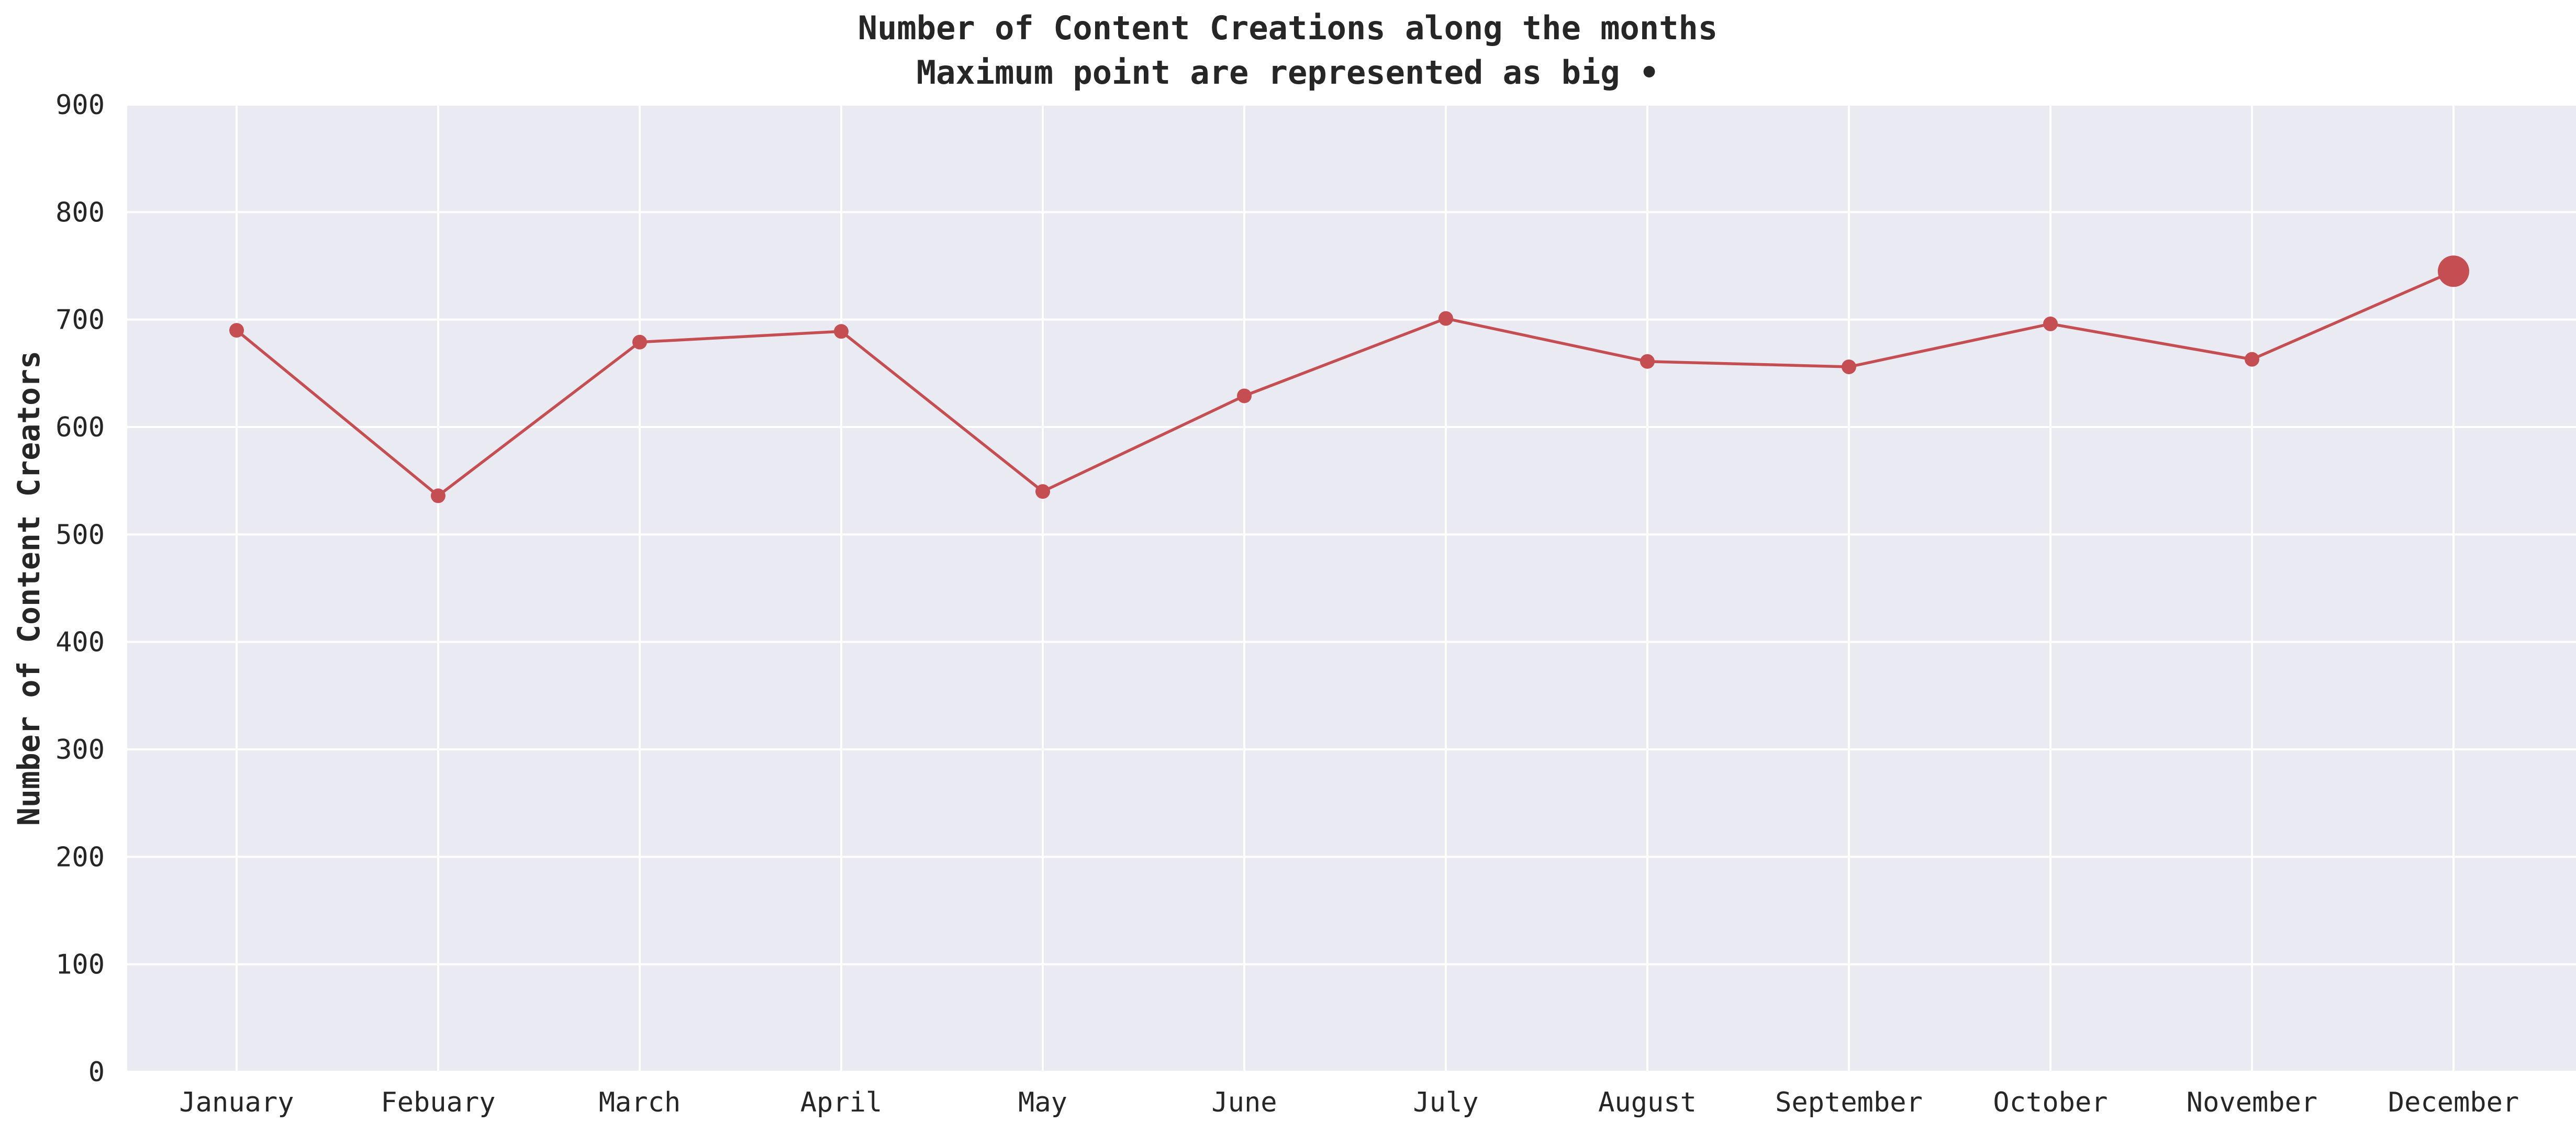 Image resolution: width=2576 pixels, height=1134 pixels. I want to click on y-tick-label: 200, so click(80, 857).